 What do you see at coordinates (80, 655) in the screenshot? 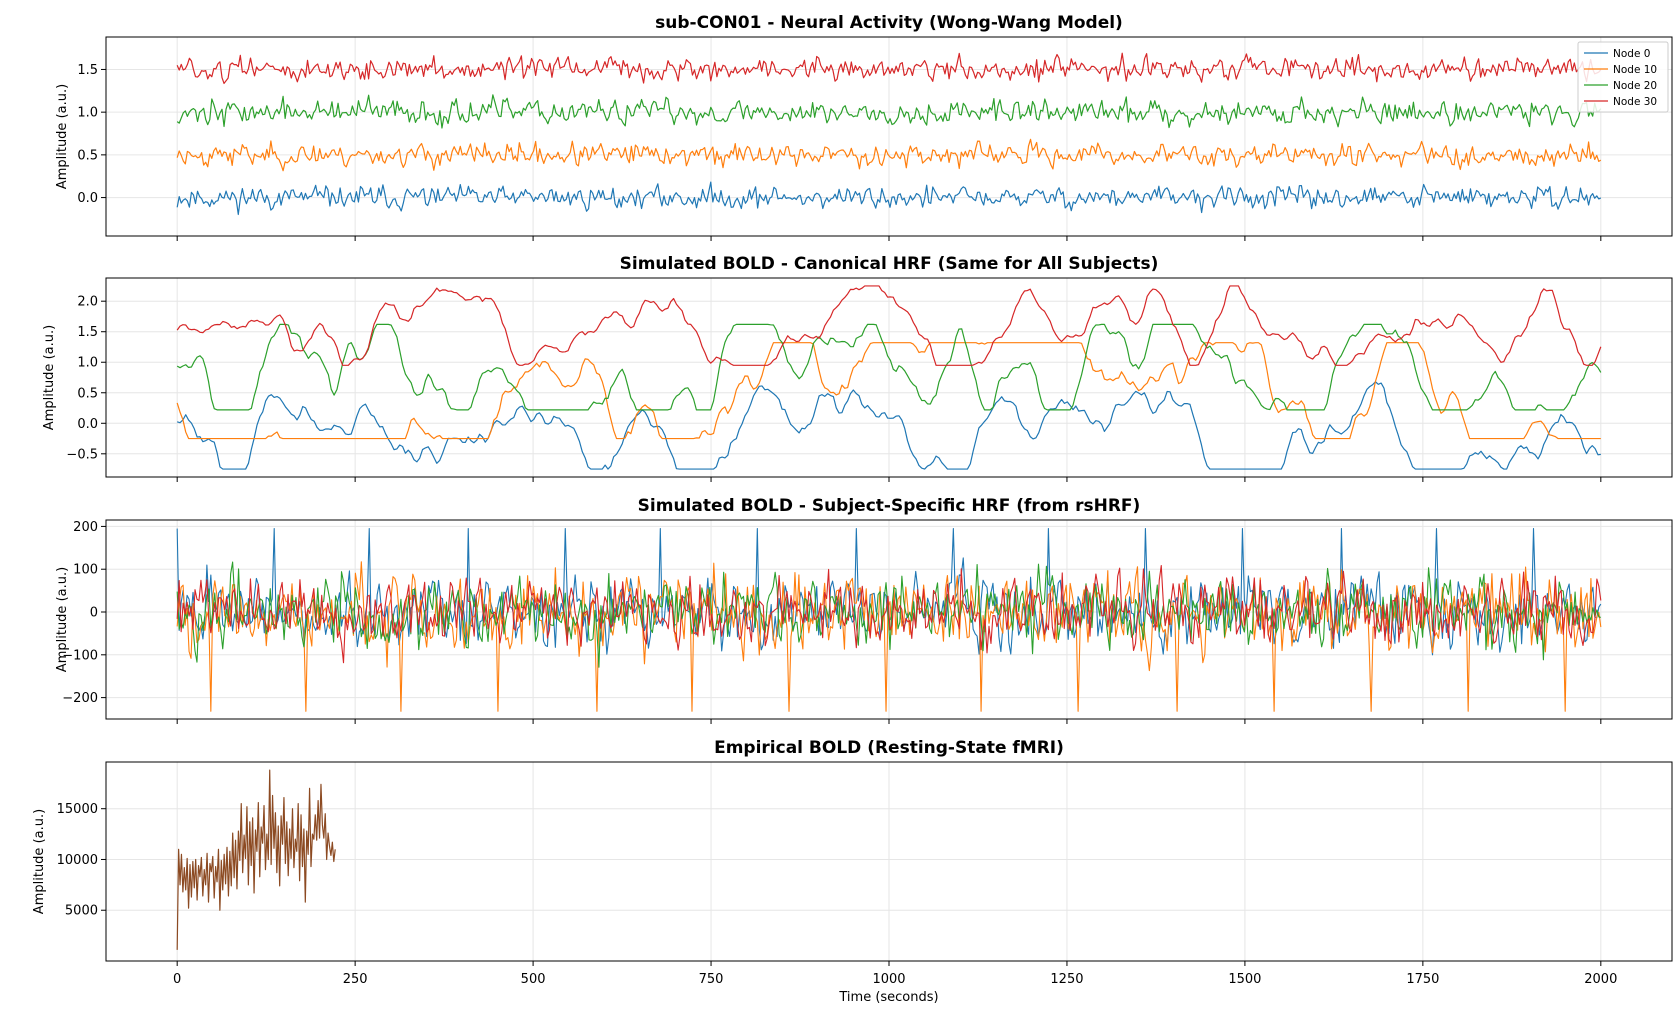
I see `y-tick-label: −100` at bounding box center [80, 655].